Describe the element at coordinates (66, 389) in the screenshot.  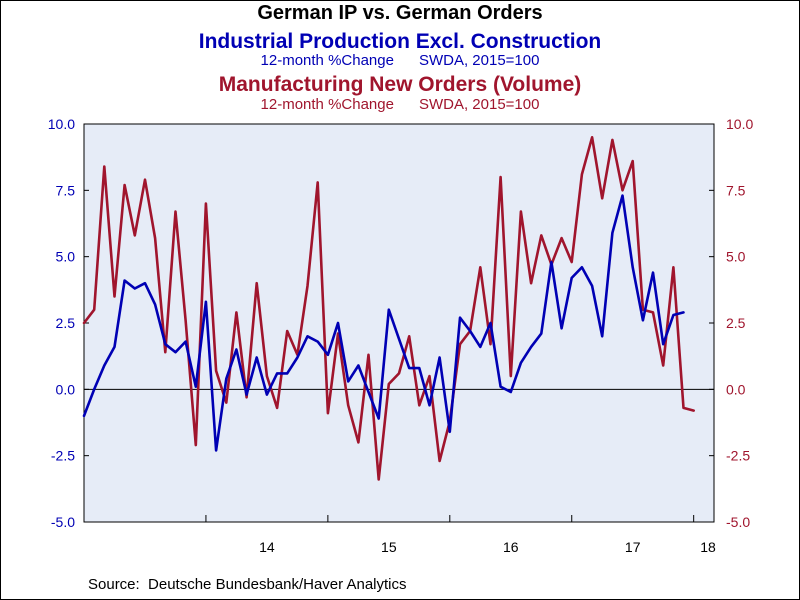
I see `y-tick-label-left: 0.0` at that location.